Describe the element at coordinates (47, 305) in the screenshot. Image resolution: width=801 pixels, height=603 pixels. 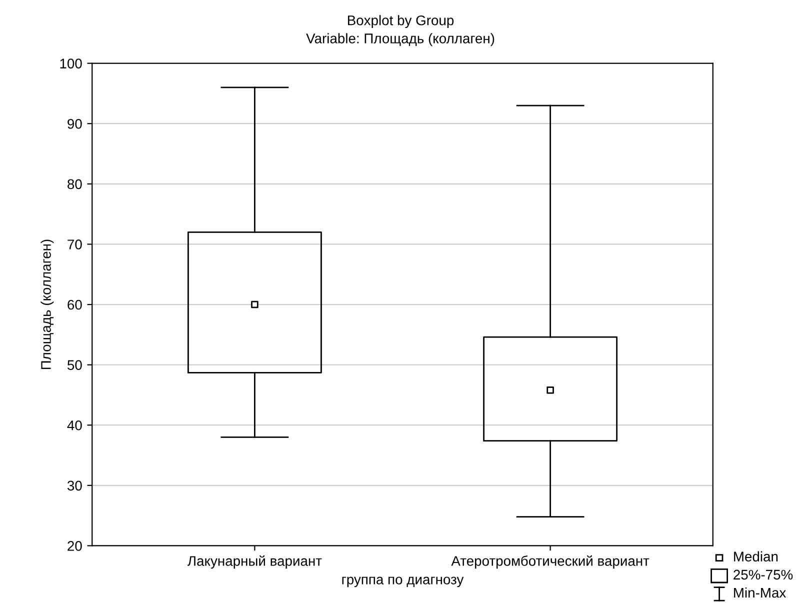
I see `y-axis-title: Площадь (коллаген)` at that location.